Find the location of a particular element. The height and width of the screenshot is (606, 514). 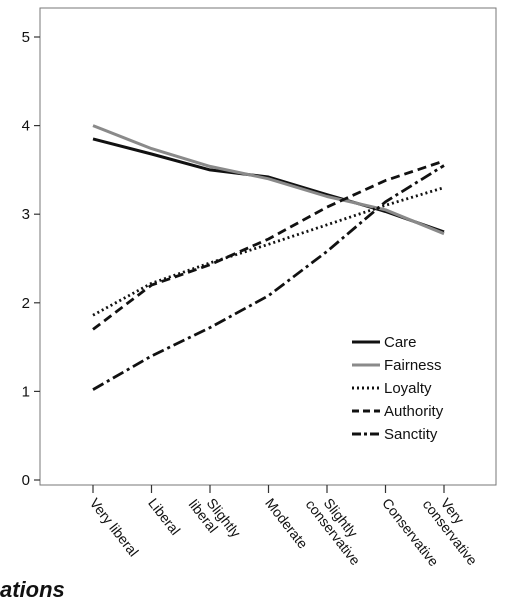

x-tick-label: Liberal is located at coordinates (164, 516).